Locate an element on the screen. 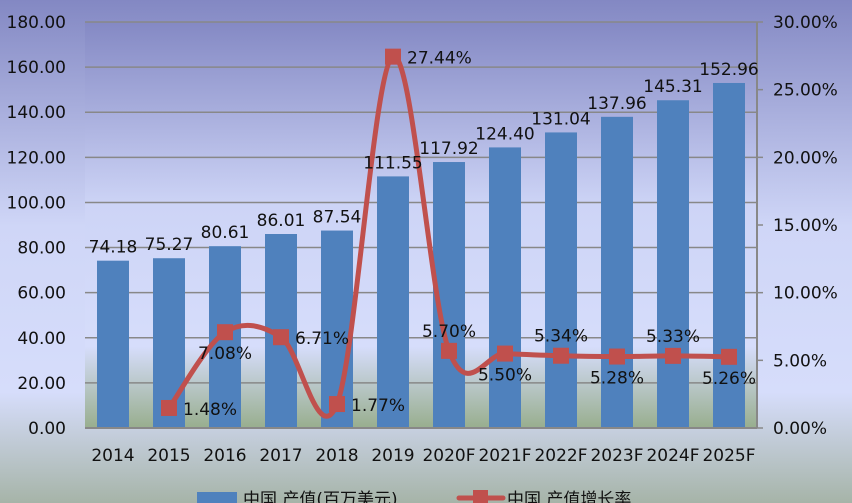  bar-data-label: 74.18 is located at coordinates (113, 248).